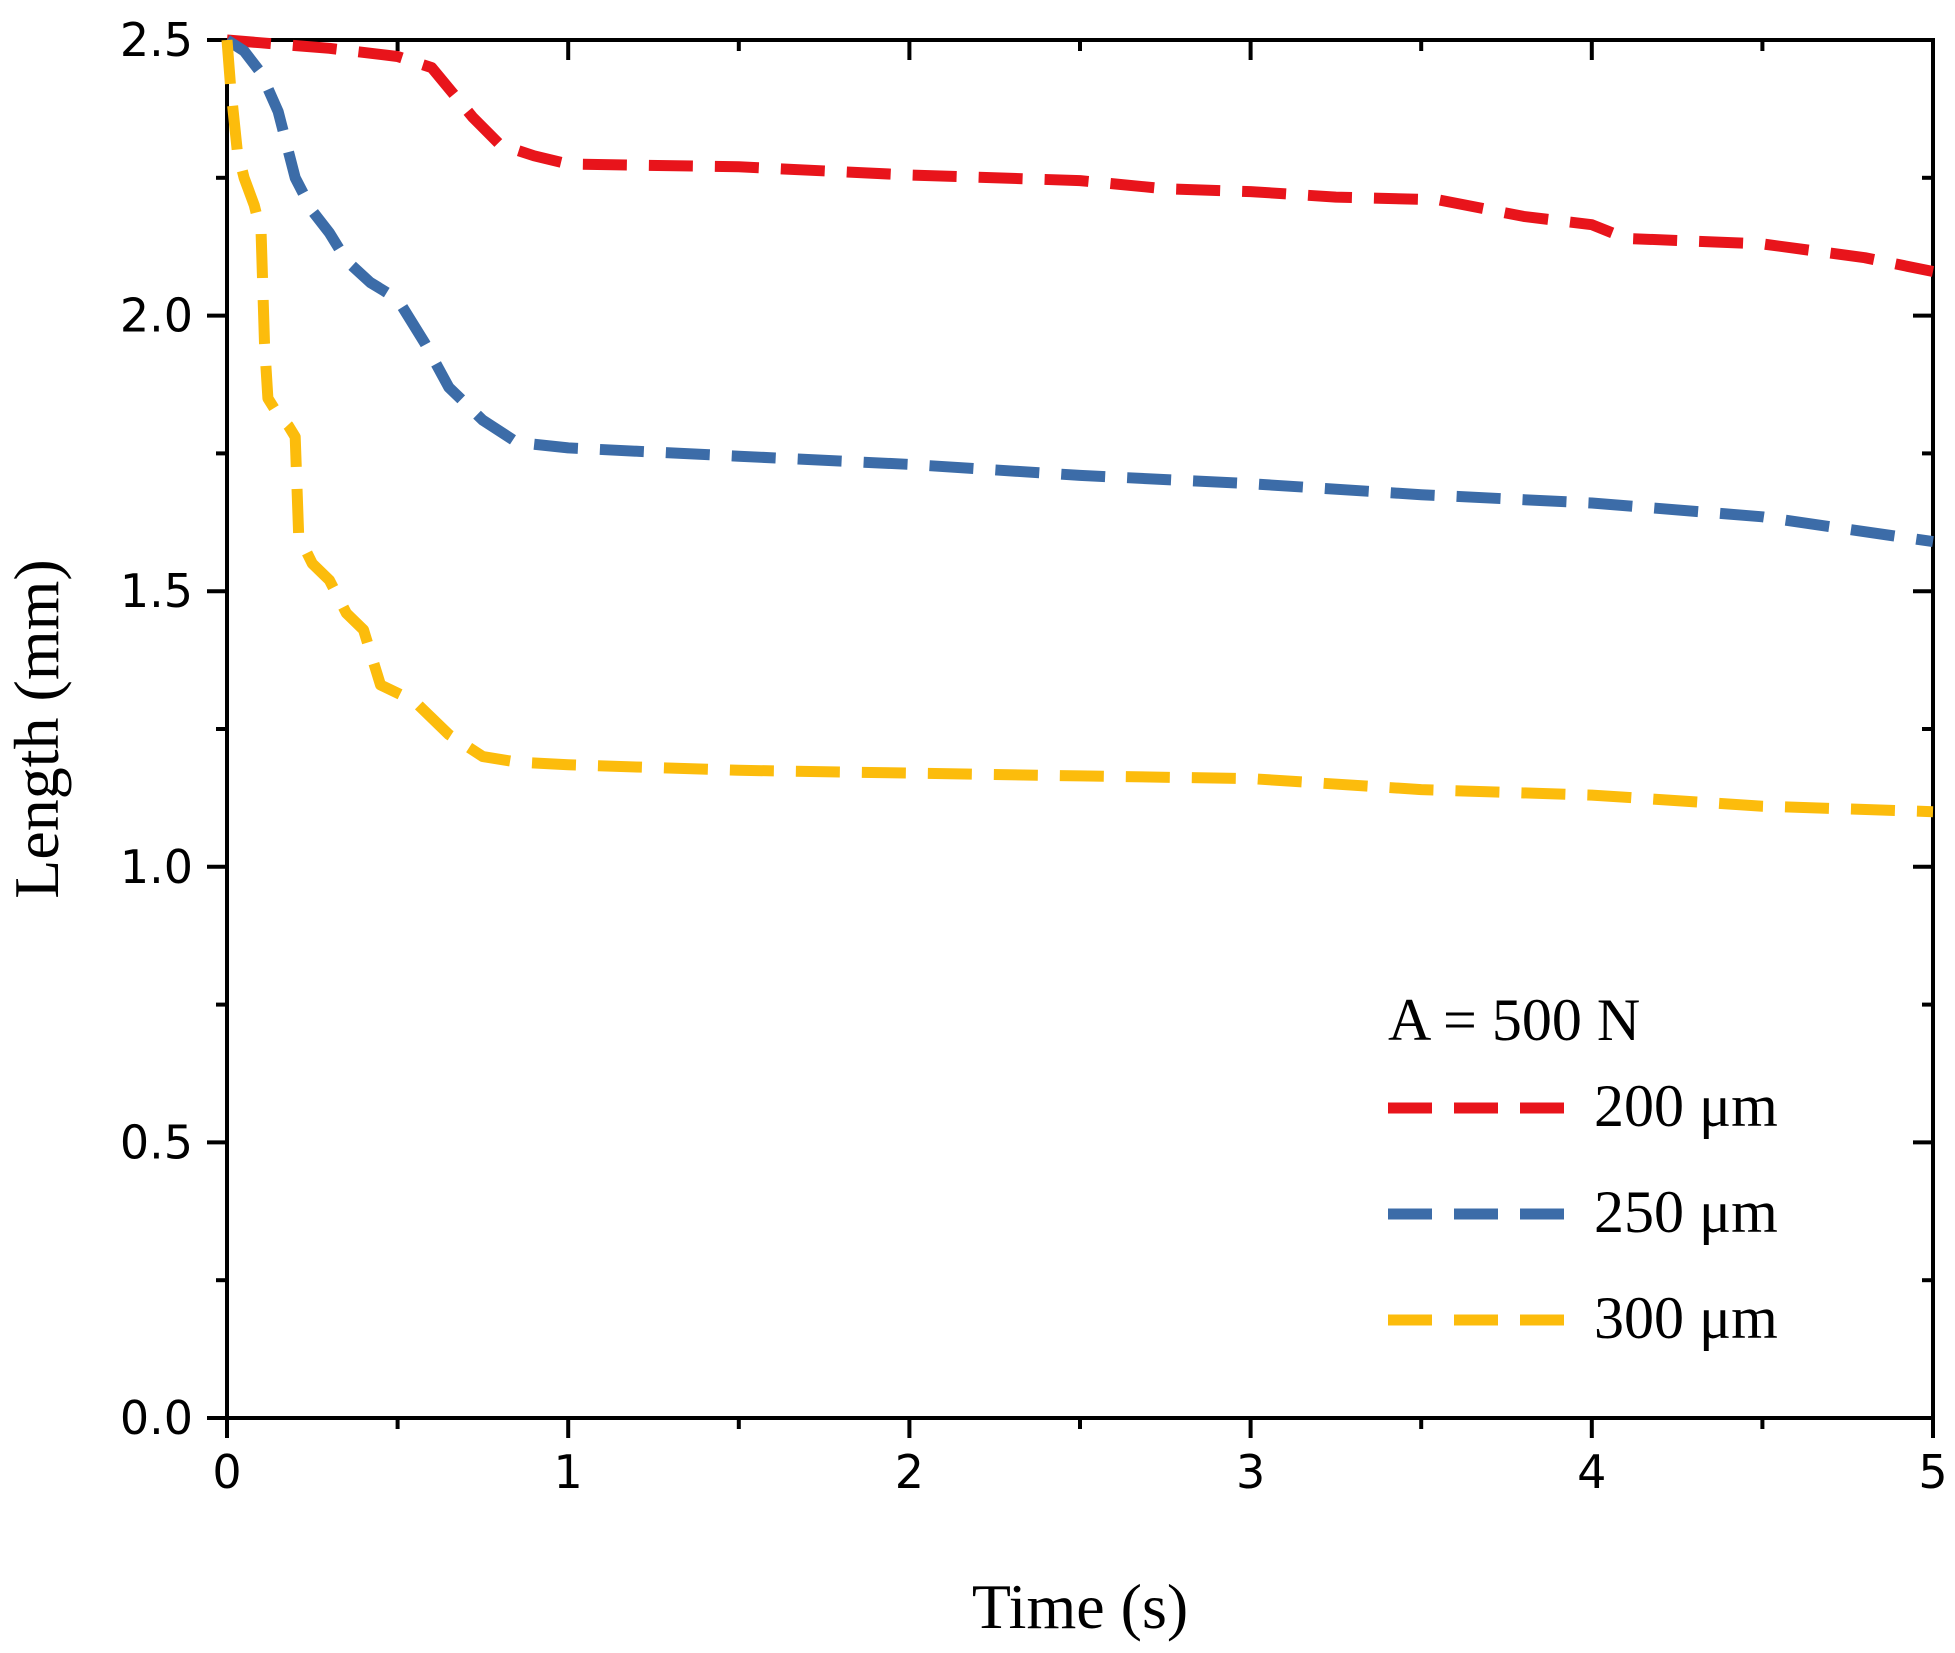 The width and height of the screenshot is (1955, 1653). I want to click on x-axis-title: Time (s), so click(1080, 1606).